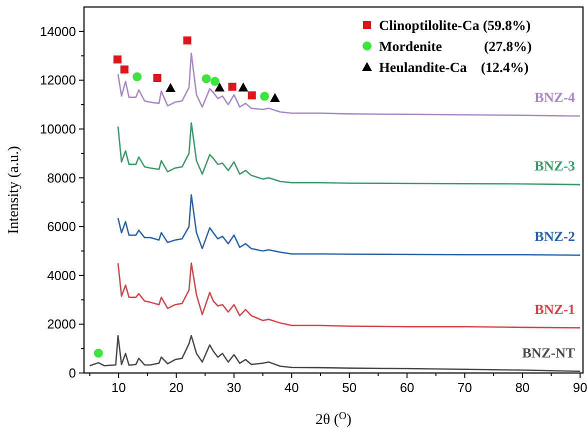 The image size is (587, 432). What do you see at coordinates (554, 167) in the screenshot?
I see `series-label: BNZ-3` at bounding box center [554, 167].